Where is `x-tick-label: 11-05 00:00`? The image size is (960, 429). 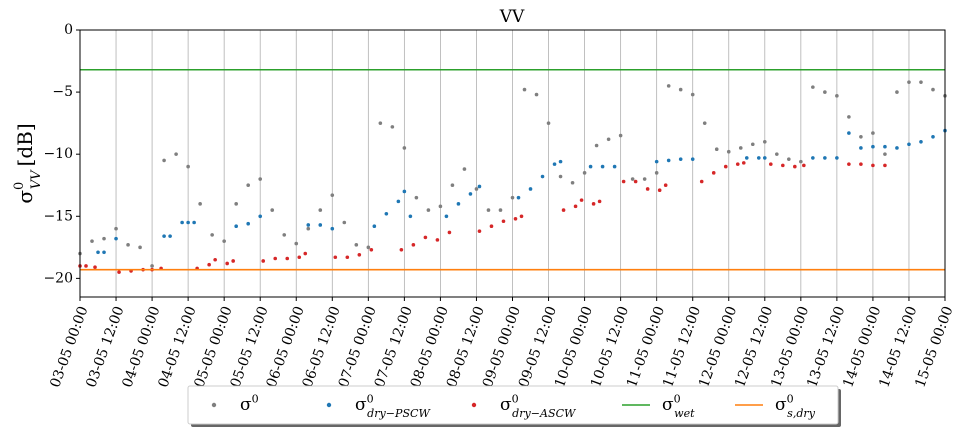
x-tick-label: 11-05 00:00 is located at coordinates (646, 346).